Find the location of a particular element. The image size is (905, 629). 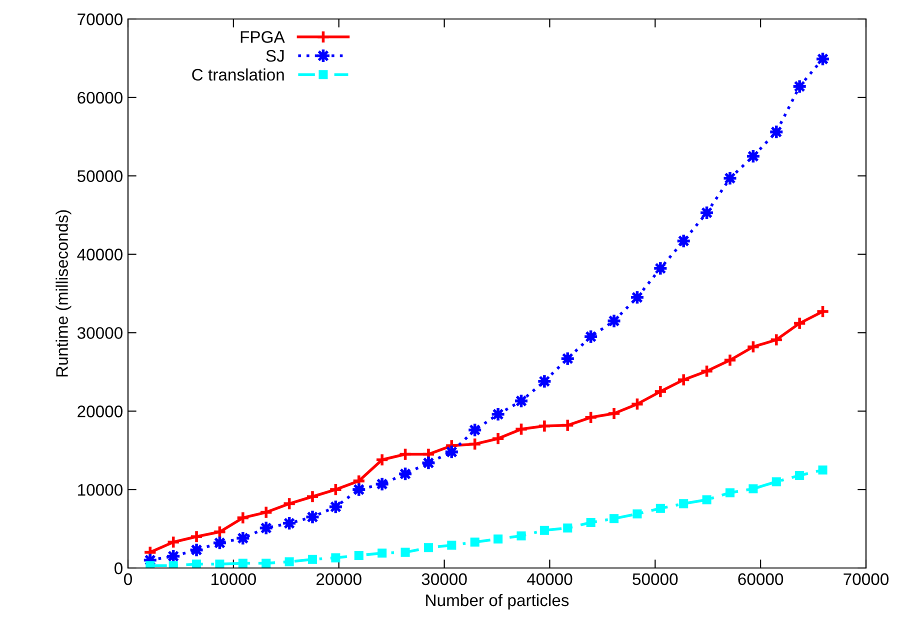

y-axis-title: Runtime (milliseconds) is located at coordinates (64, 293).